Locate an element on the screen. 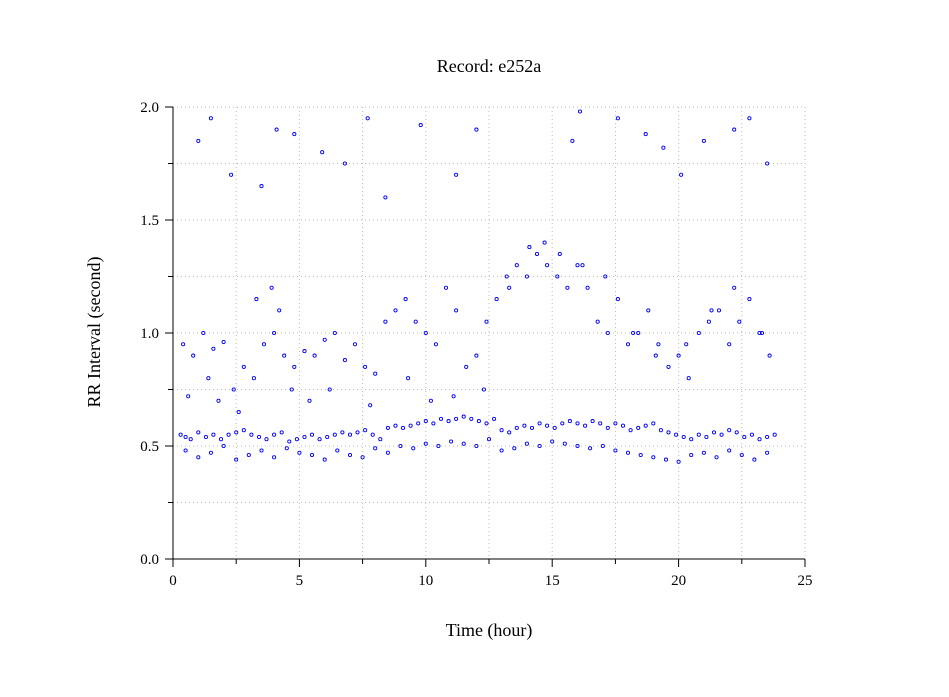 The width and height of the screenshot is (949, 697). y-tick-label: 1.5 is located at coordinates (149, 221).